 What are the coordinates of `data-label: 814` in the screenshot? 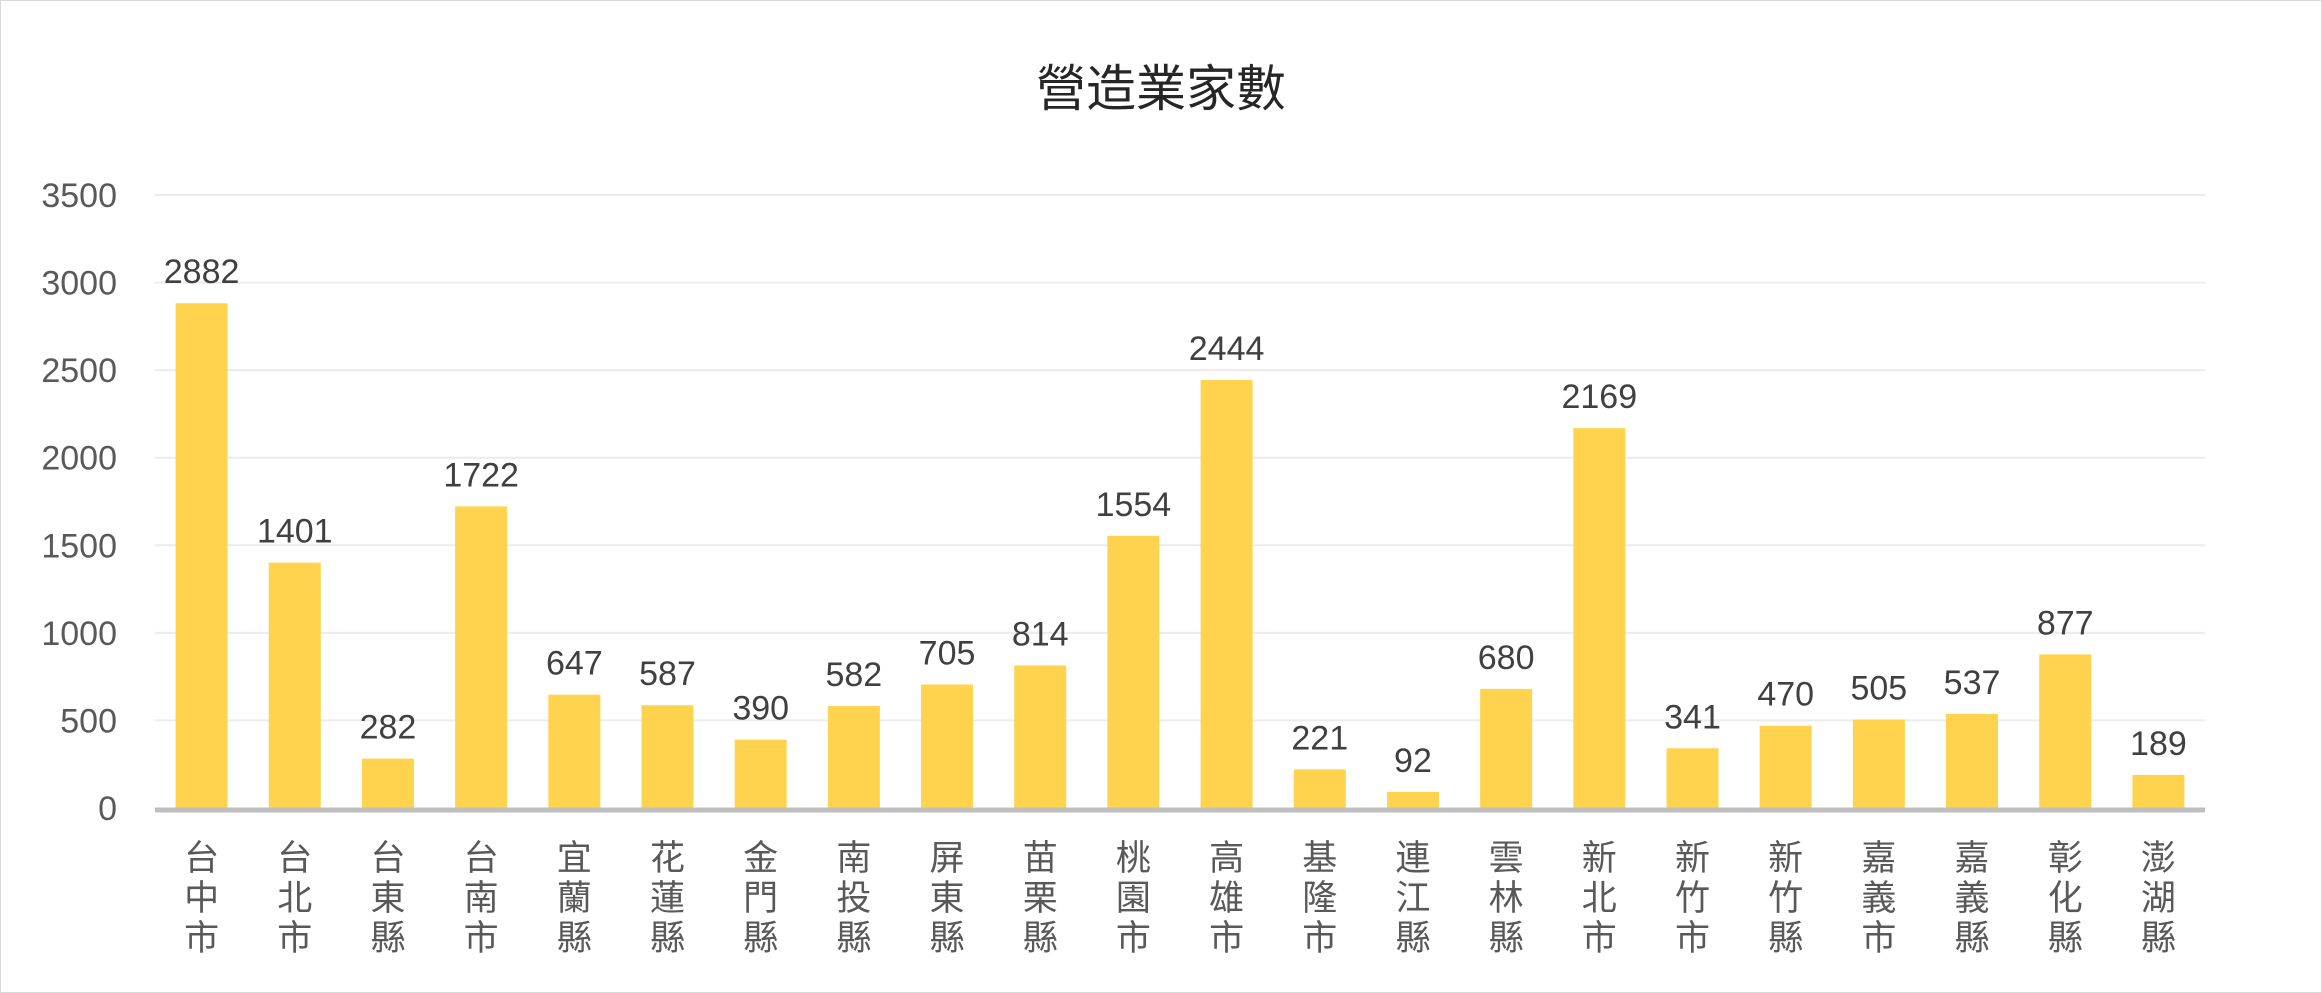 It's located at (1040, 634).